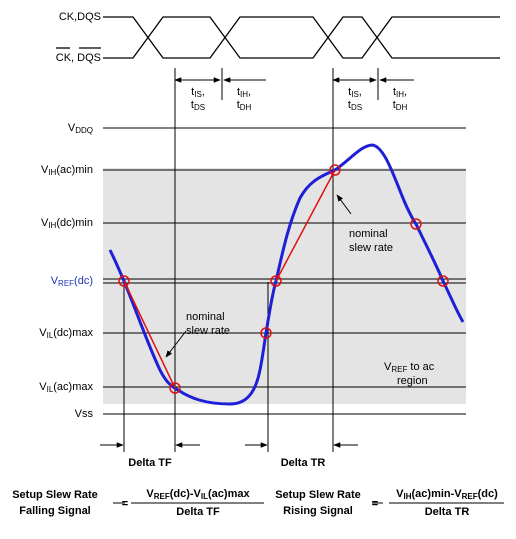 The width and height of the screenshot is (516, 539). I want to click on level-label: VIH(ac)min, so click(67, 170).